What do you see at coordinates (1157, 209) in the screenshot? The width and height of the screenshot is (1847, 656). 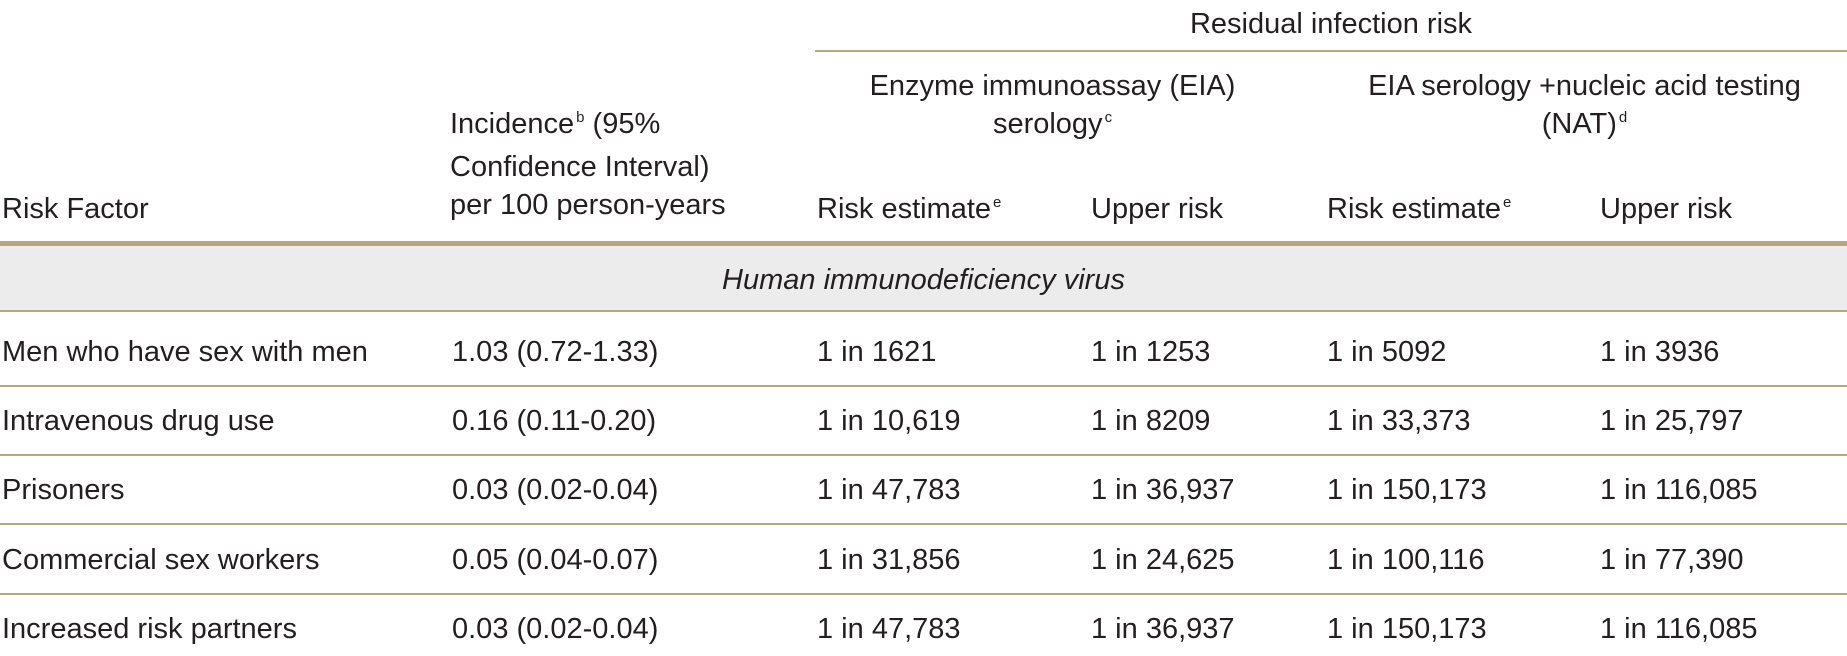 I see `eia-upper-risk-header: Upper risk` at bounding box center [1157, 209].